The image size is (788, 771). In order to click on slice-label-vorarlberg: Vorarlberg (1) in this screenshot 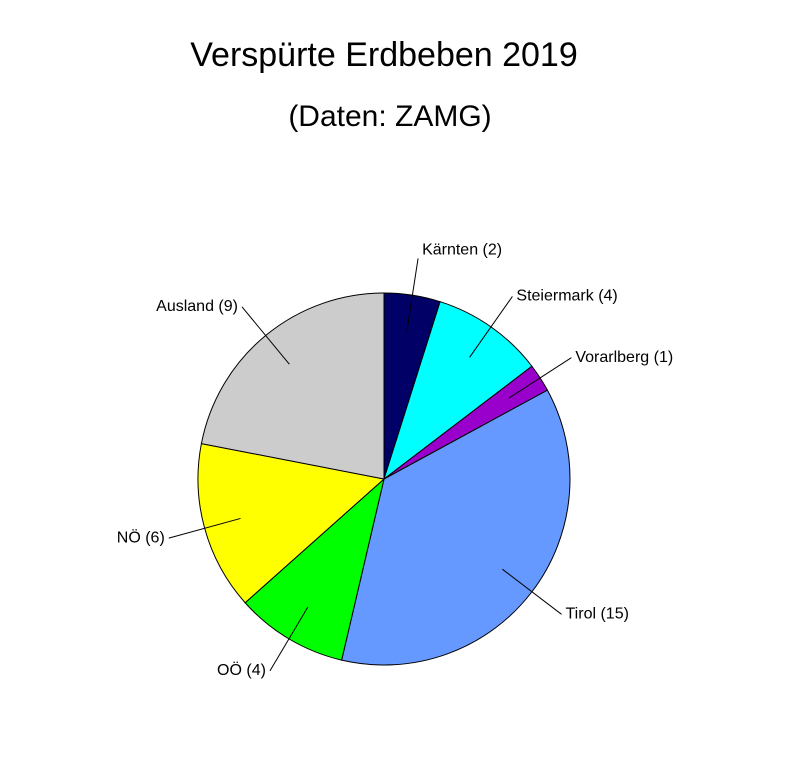, I will do `click(624, 357)`.